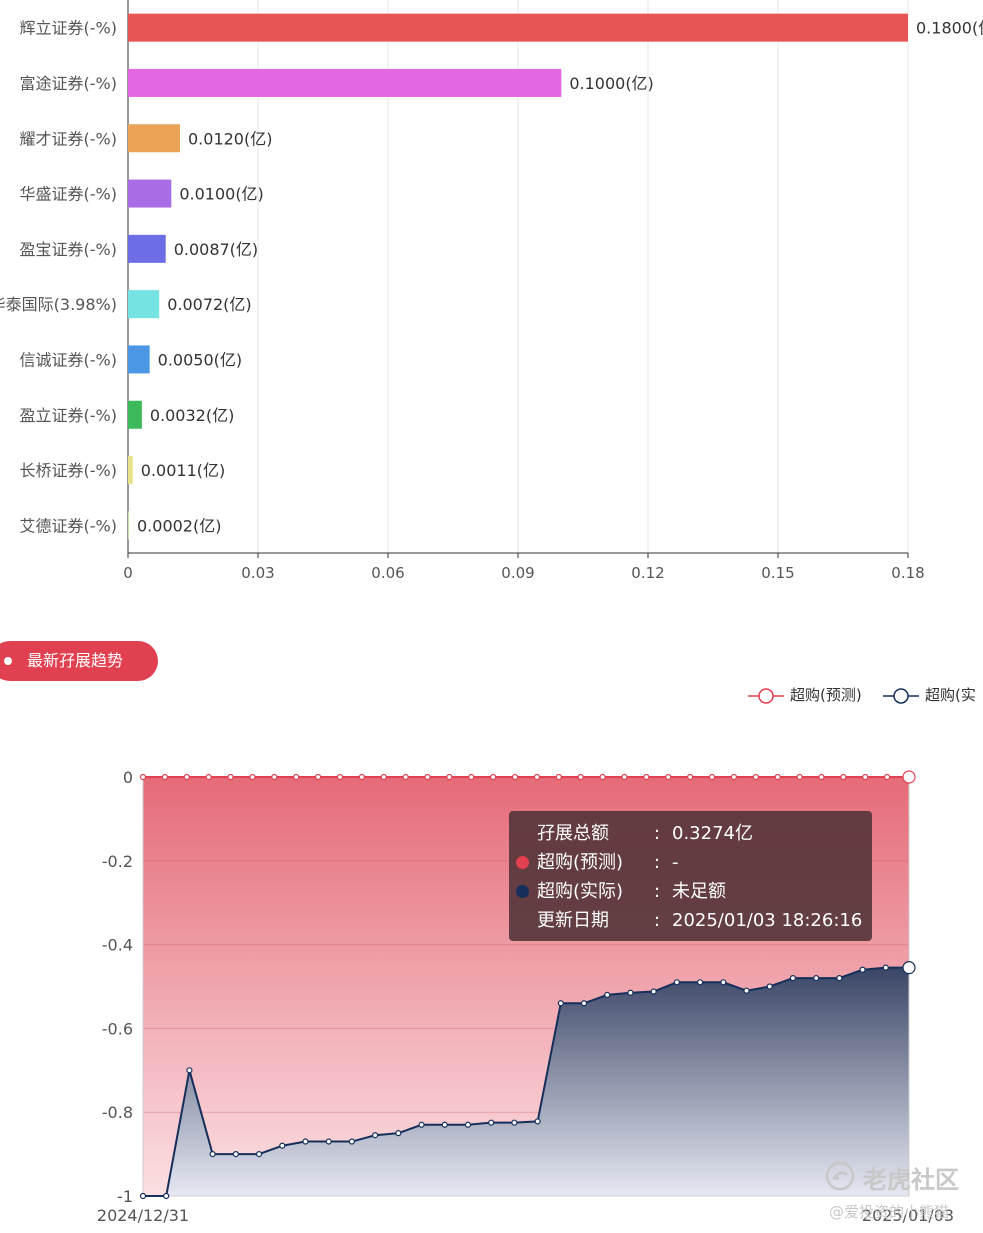 Image resolution: width=983 pixels, height=1233 pixels. What do you see at coordinates (75, 660) in the screenshot?
I see `badge-label: 最新孖展趋势` at bounding box center [75, 660].